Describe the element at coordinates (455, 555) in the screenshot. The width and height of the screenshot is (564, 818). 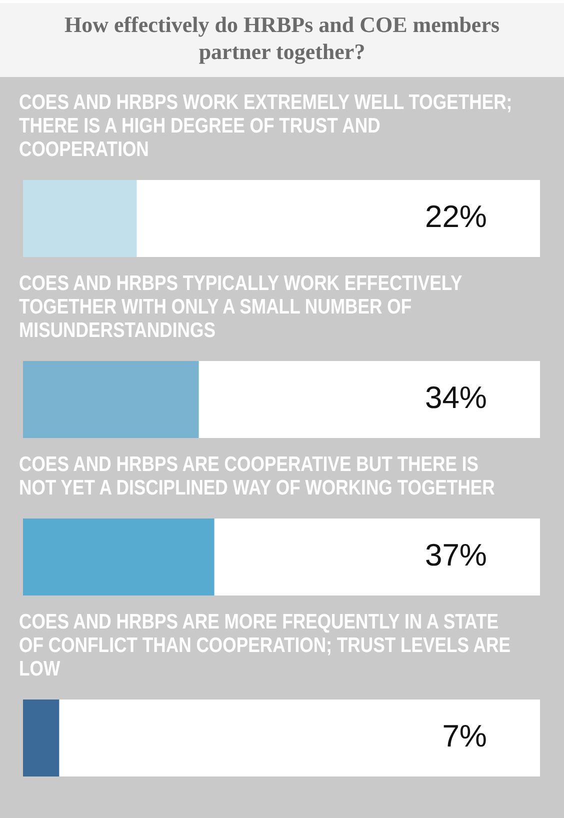
I see `data-label: 37%` at that location.